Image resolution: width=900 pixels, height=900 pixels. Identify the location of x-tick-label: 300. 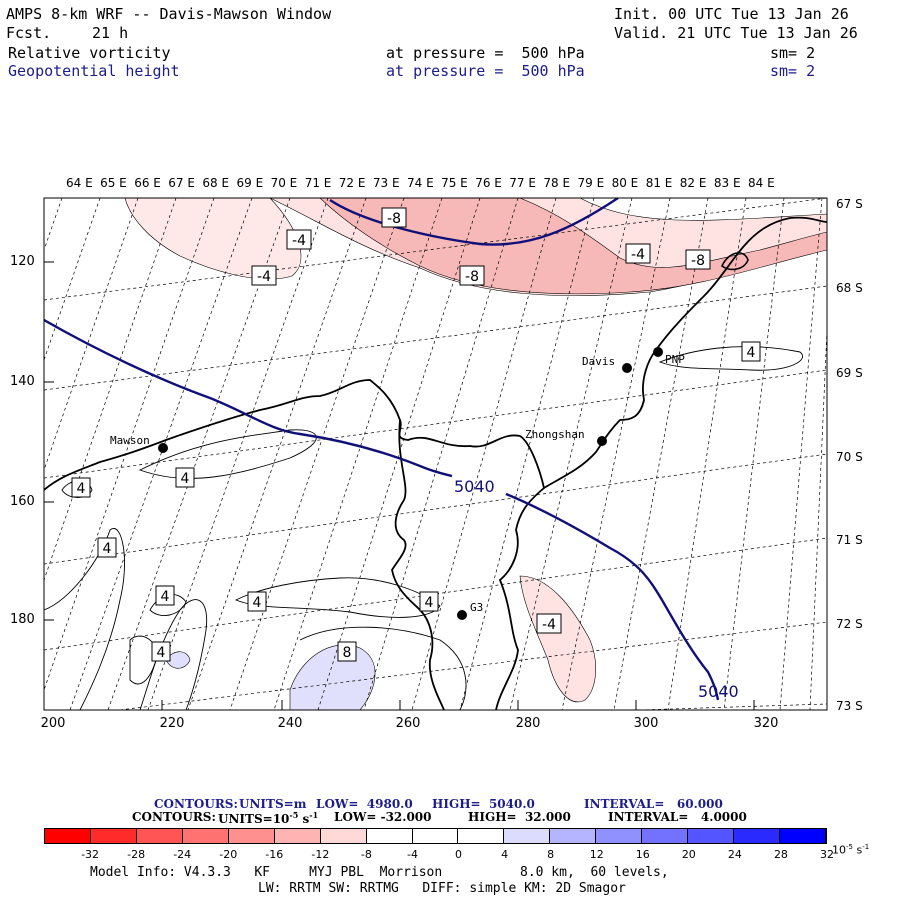
(646, 723).